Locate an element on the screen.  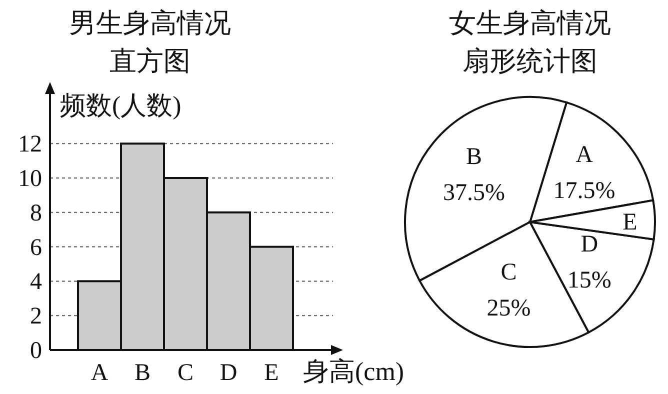
slice-label: B is located at coordinates (474, 157).